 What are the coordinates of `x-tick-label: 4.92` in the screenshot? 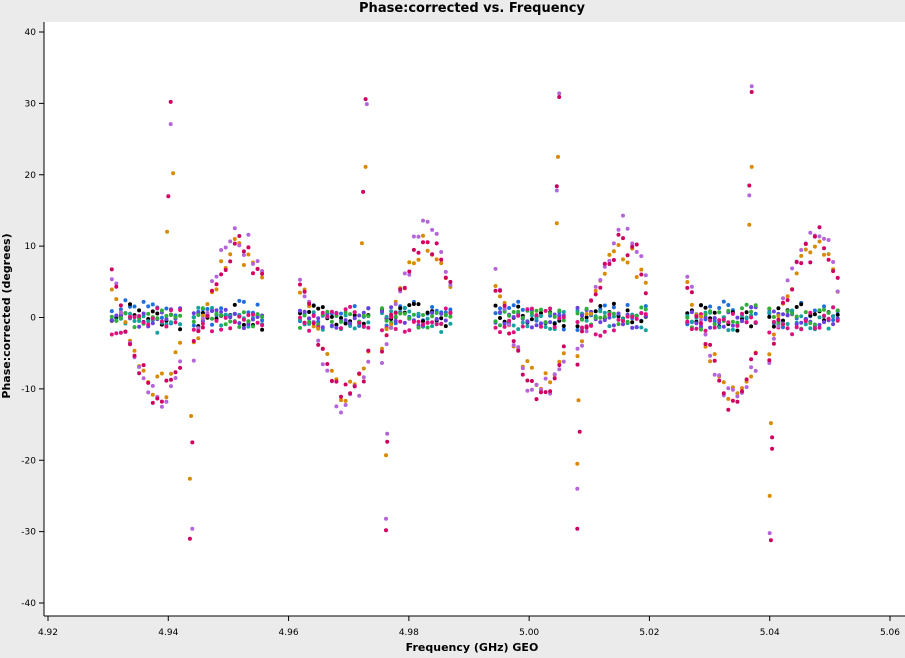 It's located at (48, 633).